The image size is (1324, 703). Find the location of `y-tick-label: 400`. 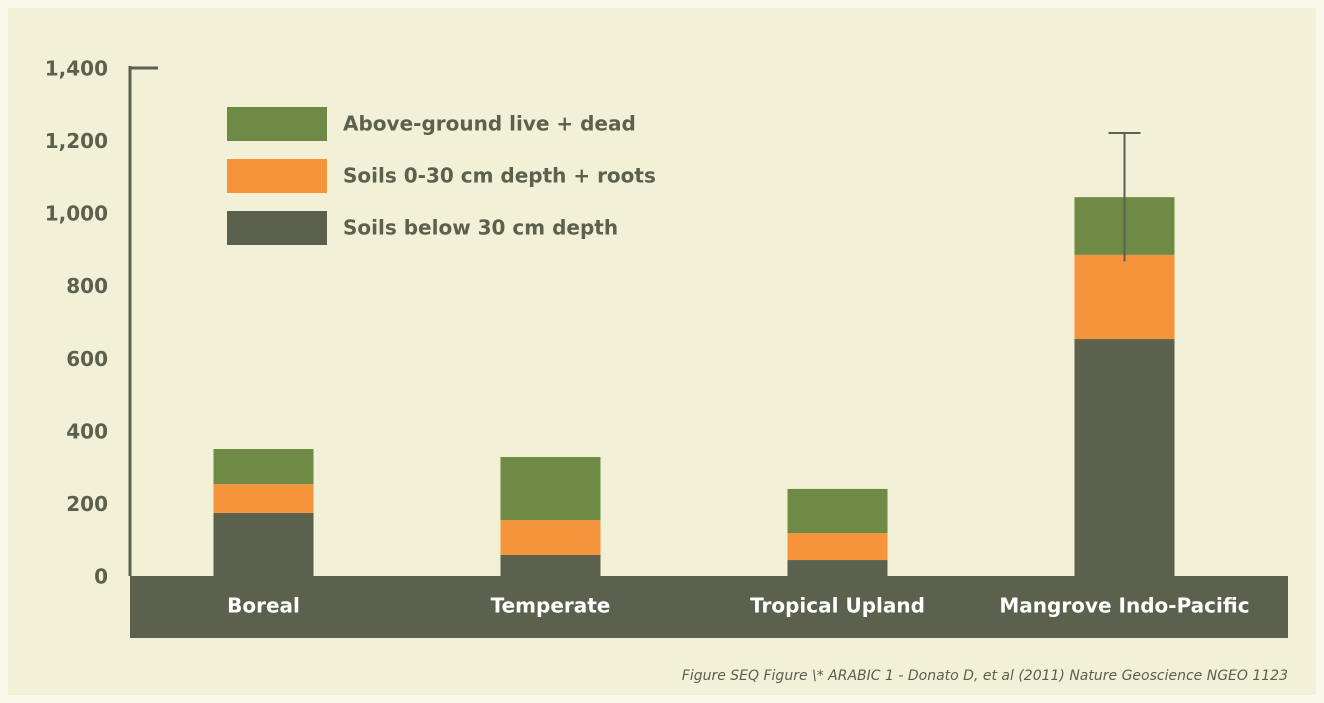

y-tick-label: 400 is located at coordinates (87, 431).